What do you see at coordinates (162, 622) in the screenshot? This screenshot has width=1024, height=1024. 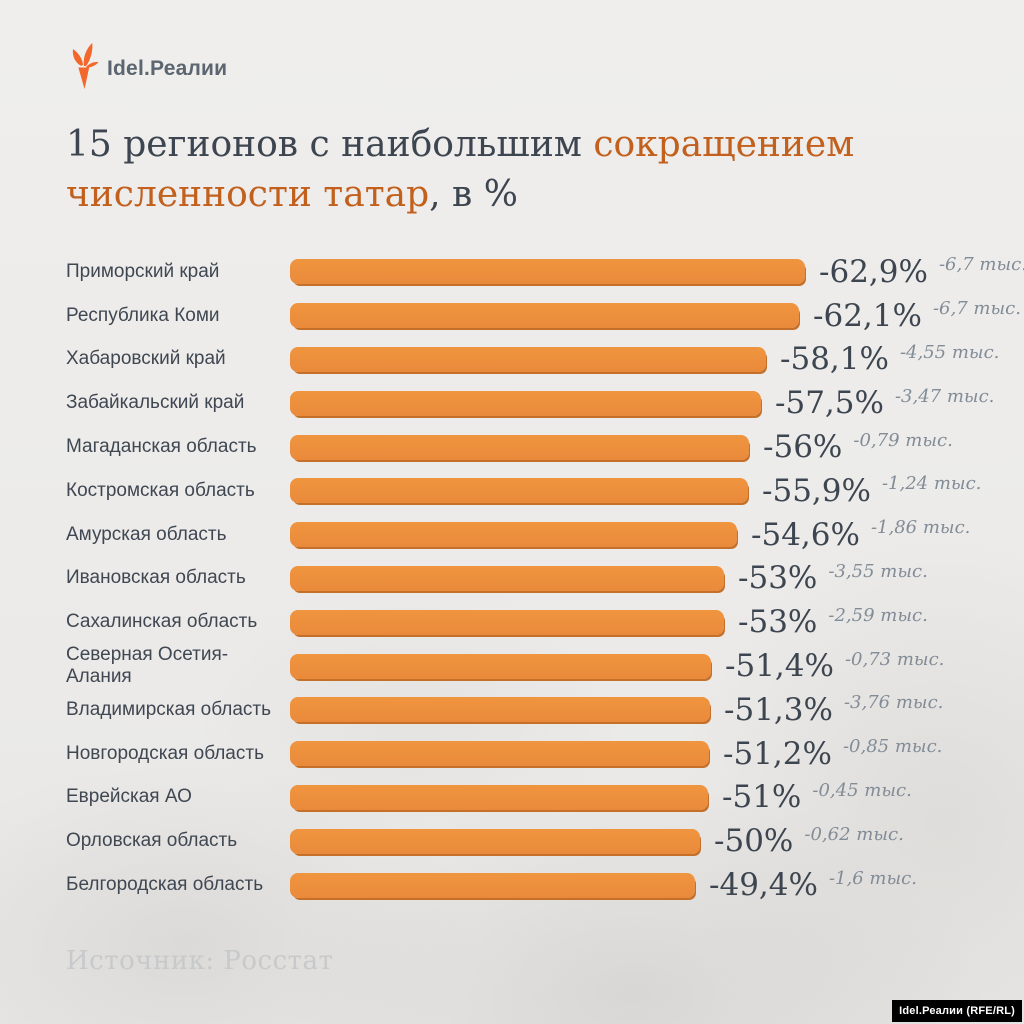 I see `region-label: Сахалинская область` at bounding box center [162, 622].